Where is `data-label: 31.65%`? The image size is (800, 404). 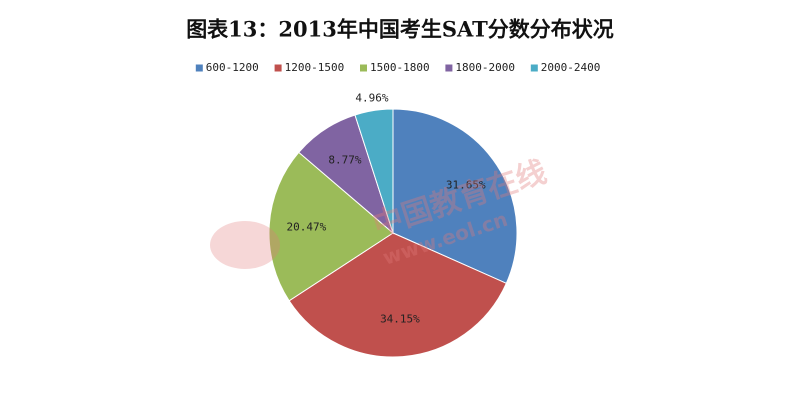
data-label: 31.65% is located at coordinates (466, 185).